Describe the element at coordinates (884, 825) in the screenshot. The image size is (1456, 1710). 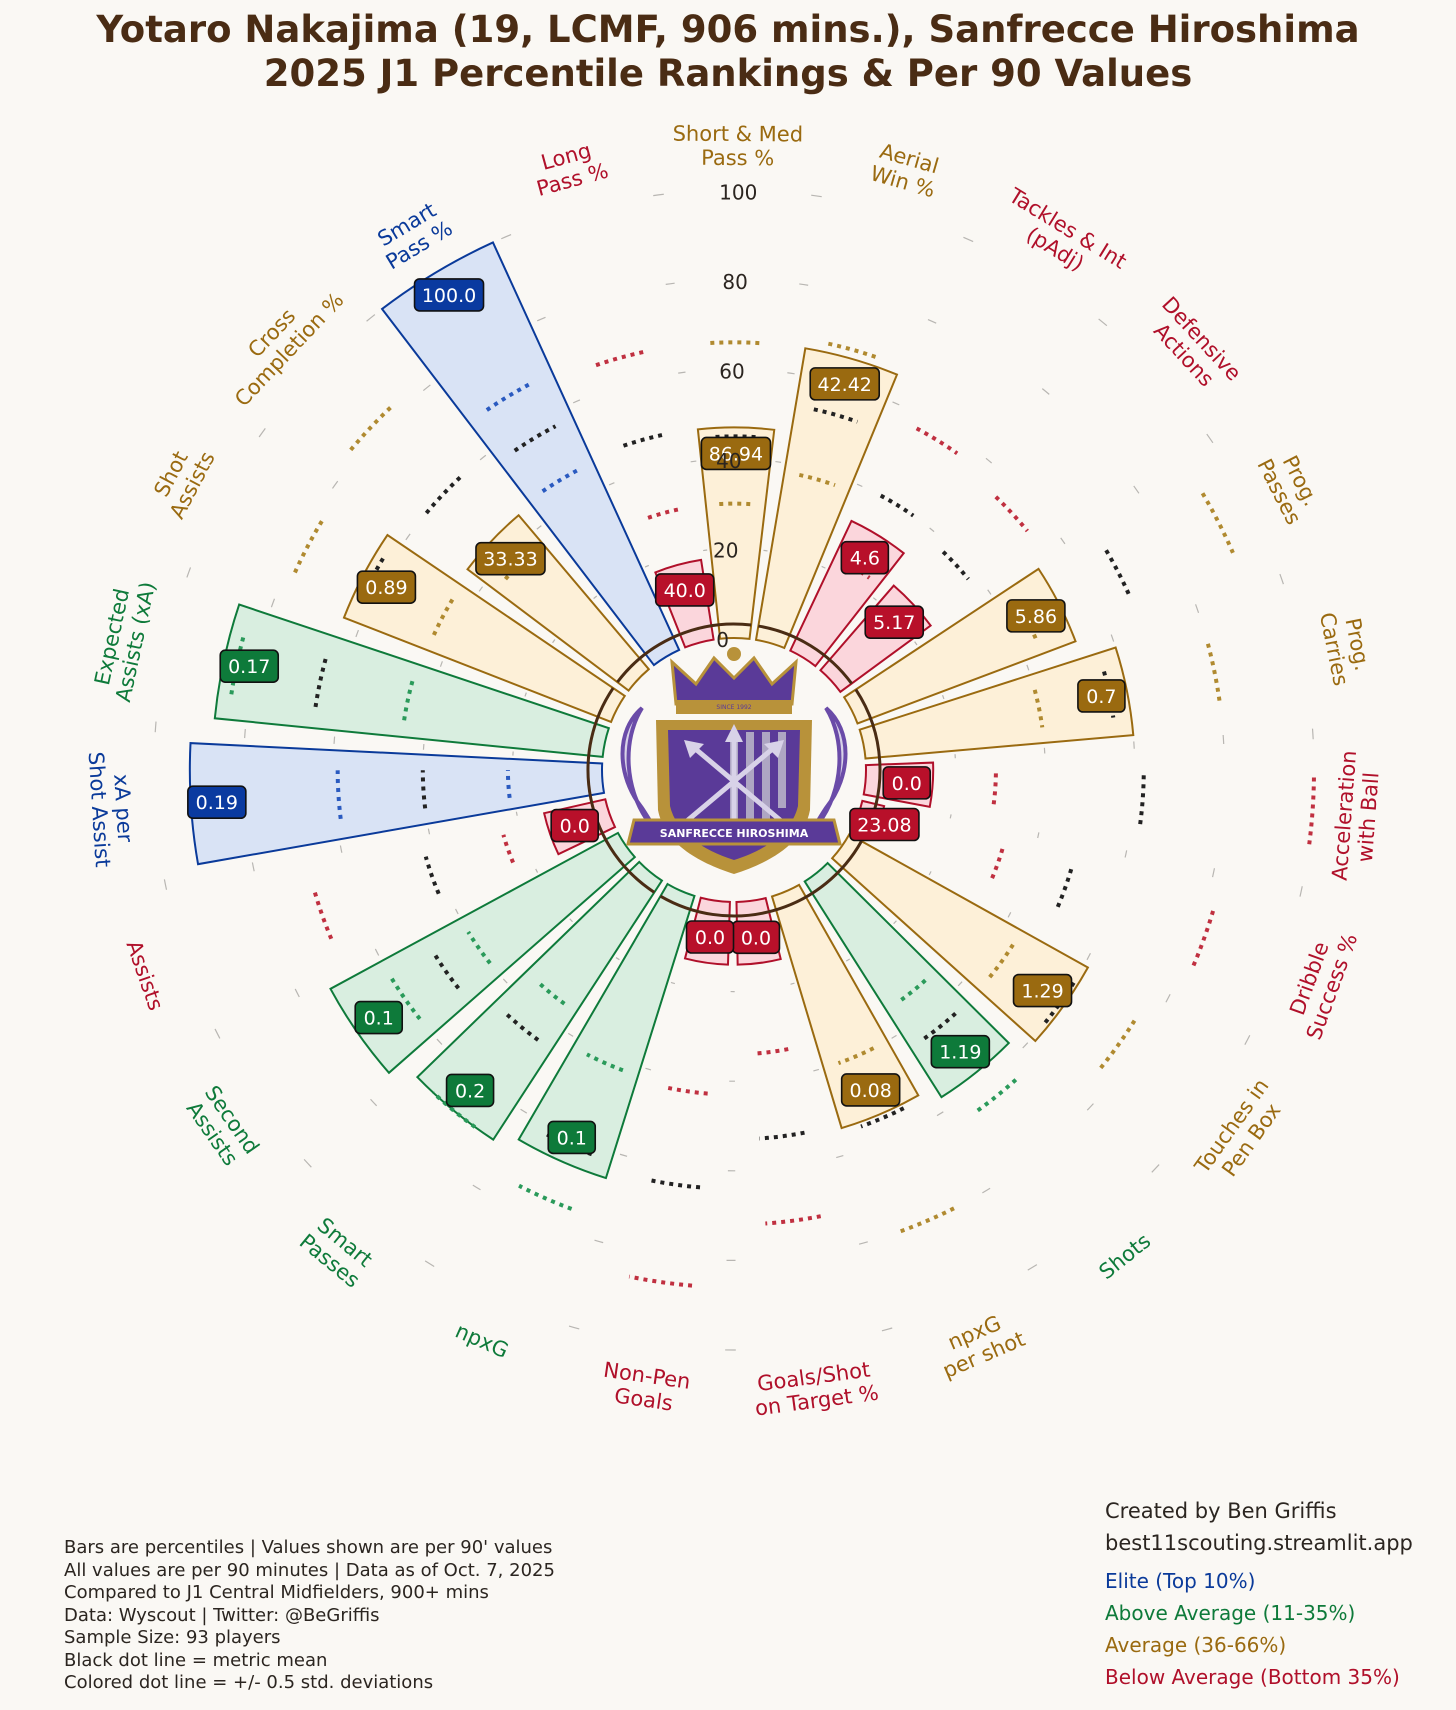
I see `svg-text: 23.08` at that location.